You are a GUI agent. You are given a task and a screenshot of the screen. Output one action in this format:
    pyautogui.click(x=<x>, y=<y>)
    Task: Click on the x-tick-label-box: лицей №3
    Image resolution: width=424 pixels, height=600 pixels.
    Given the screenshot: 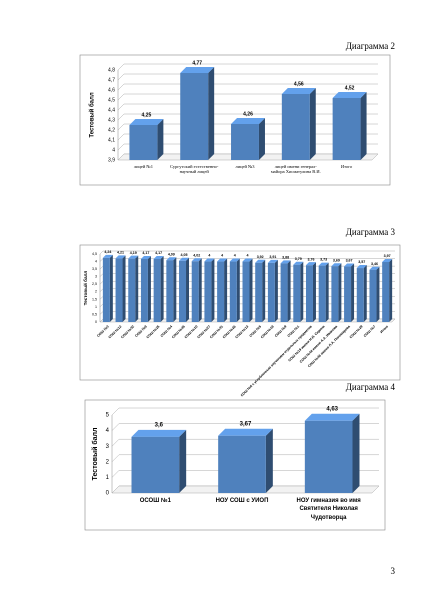 What is the action you would take?
    pyautogui.click(x=245, y=166)
    